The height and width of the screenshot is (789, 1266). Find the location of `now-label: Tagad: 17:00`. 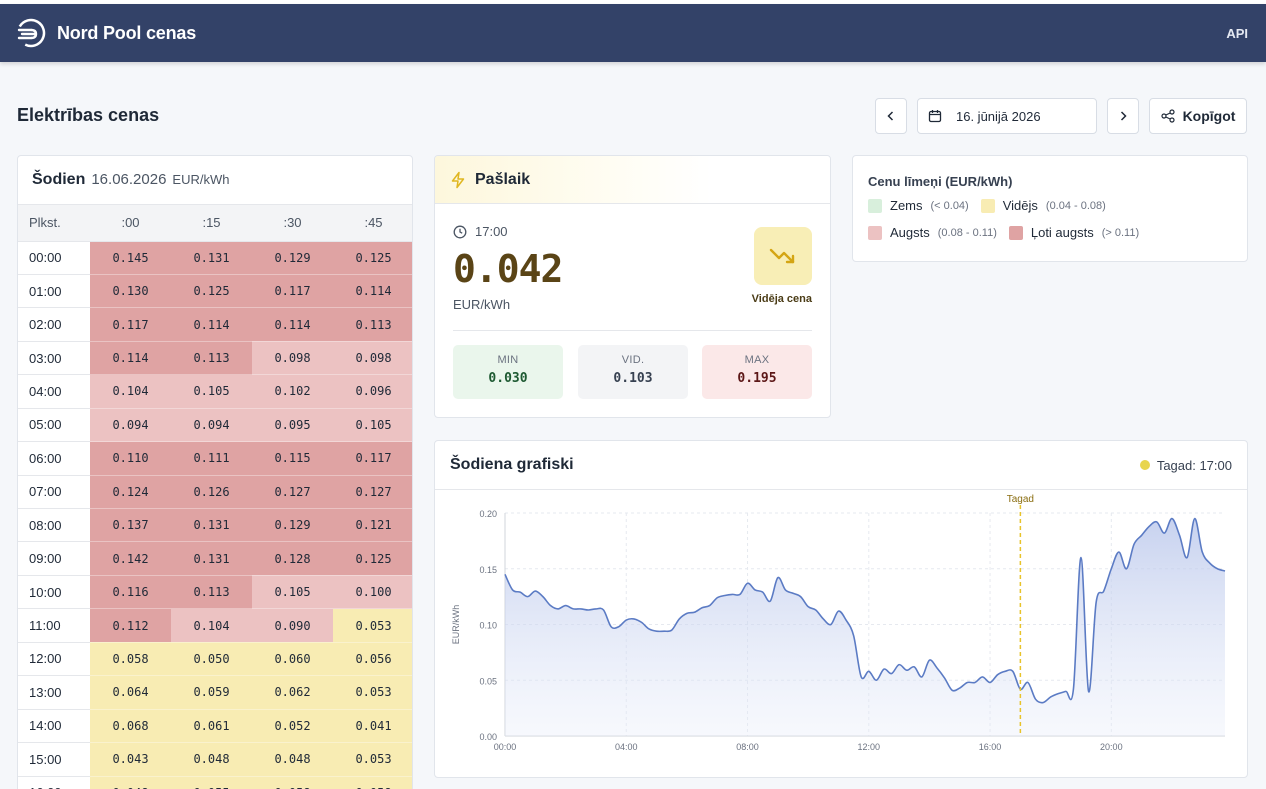

now-label: Tagad: 17:00 is located at coordinates (1194, 465).